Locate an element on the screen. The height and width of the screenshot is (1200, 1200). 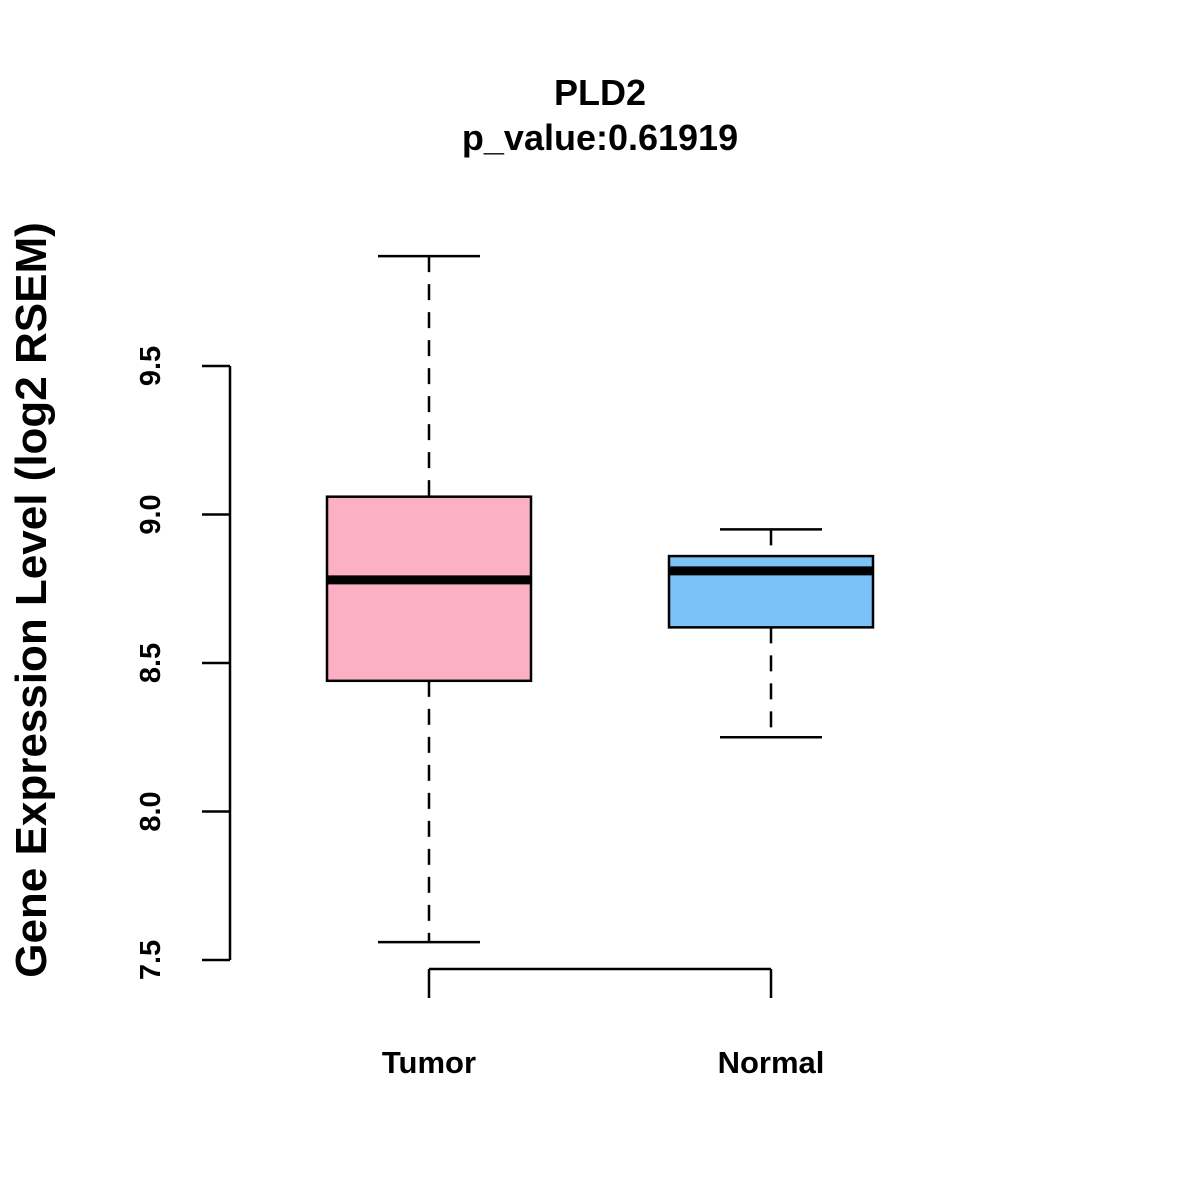
chart-subtitle: p_value:0.61919 is located at coordinates (600, 137).